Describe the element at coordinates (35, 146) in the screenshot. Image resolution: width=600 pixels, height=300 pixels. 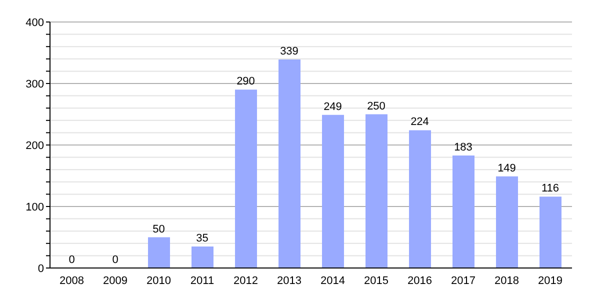
I see `y-tick-label: 200` at that location.